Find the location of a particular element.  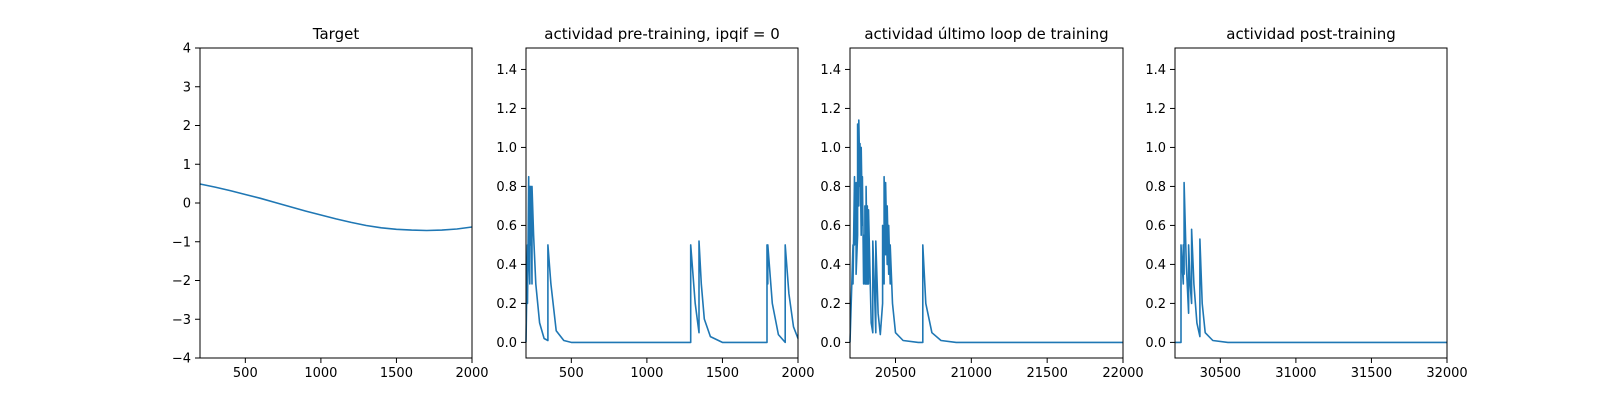

x-tick-label: 20500 is located at coordinates (895, 373).